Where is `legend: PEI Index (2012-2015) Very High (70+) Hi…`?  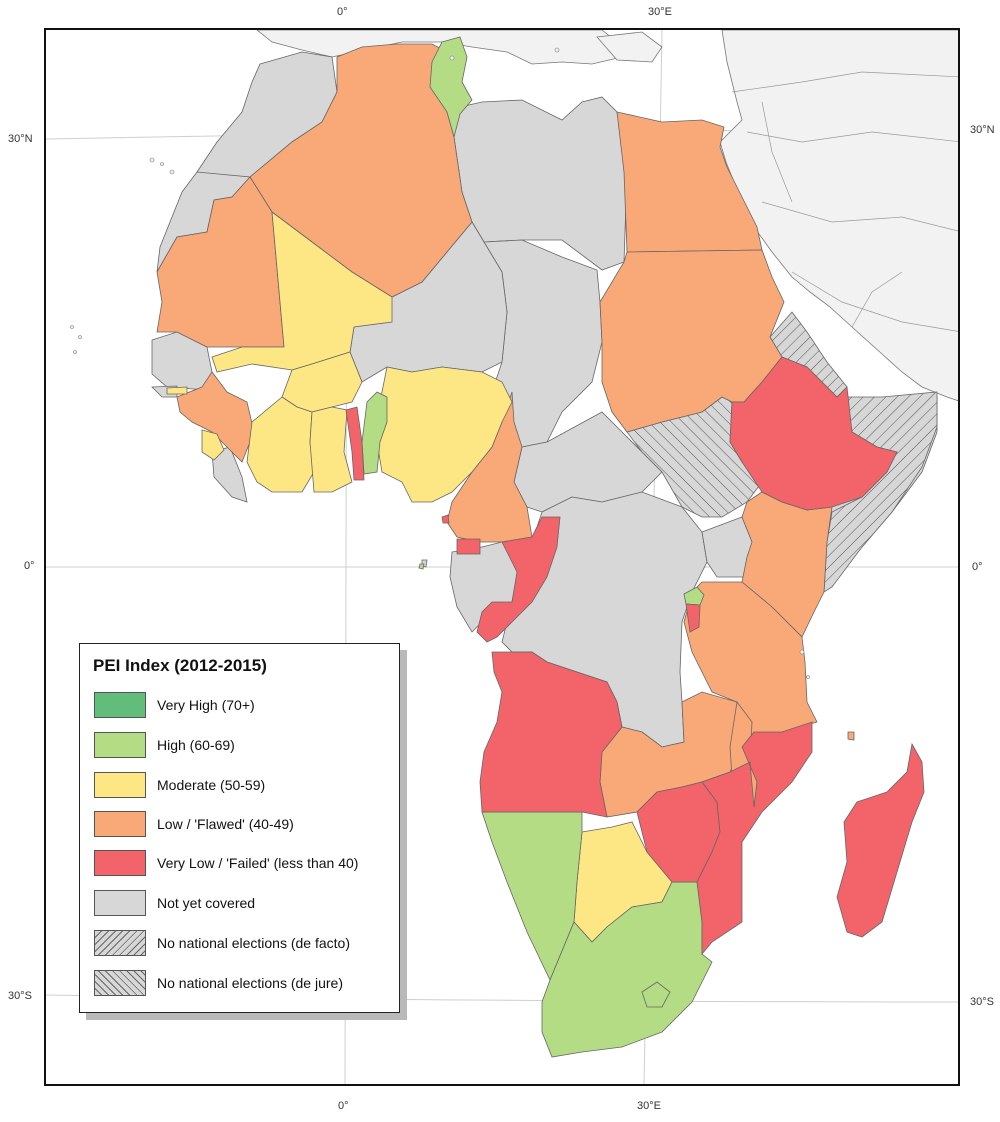 legend: PEI Index (2012-2015) Very High (70+) Hi… is located at coordinates (239, 828).